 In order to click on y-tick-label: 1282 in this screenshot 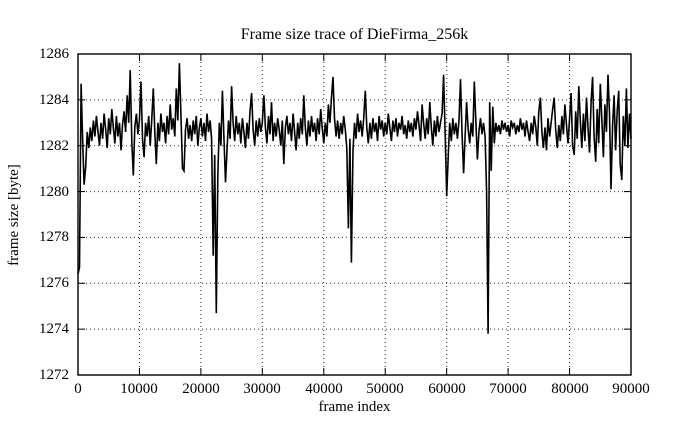, I will do `click(54, 146)`.